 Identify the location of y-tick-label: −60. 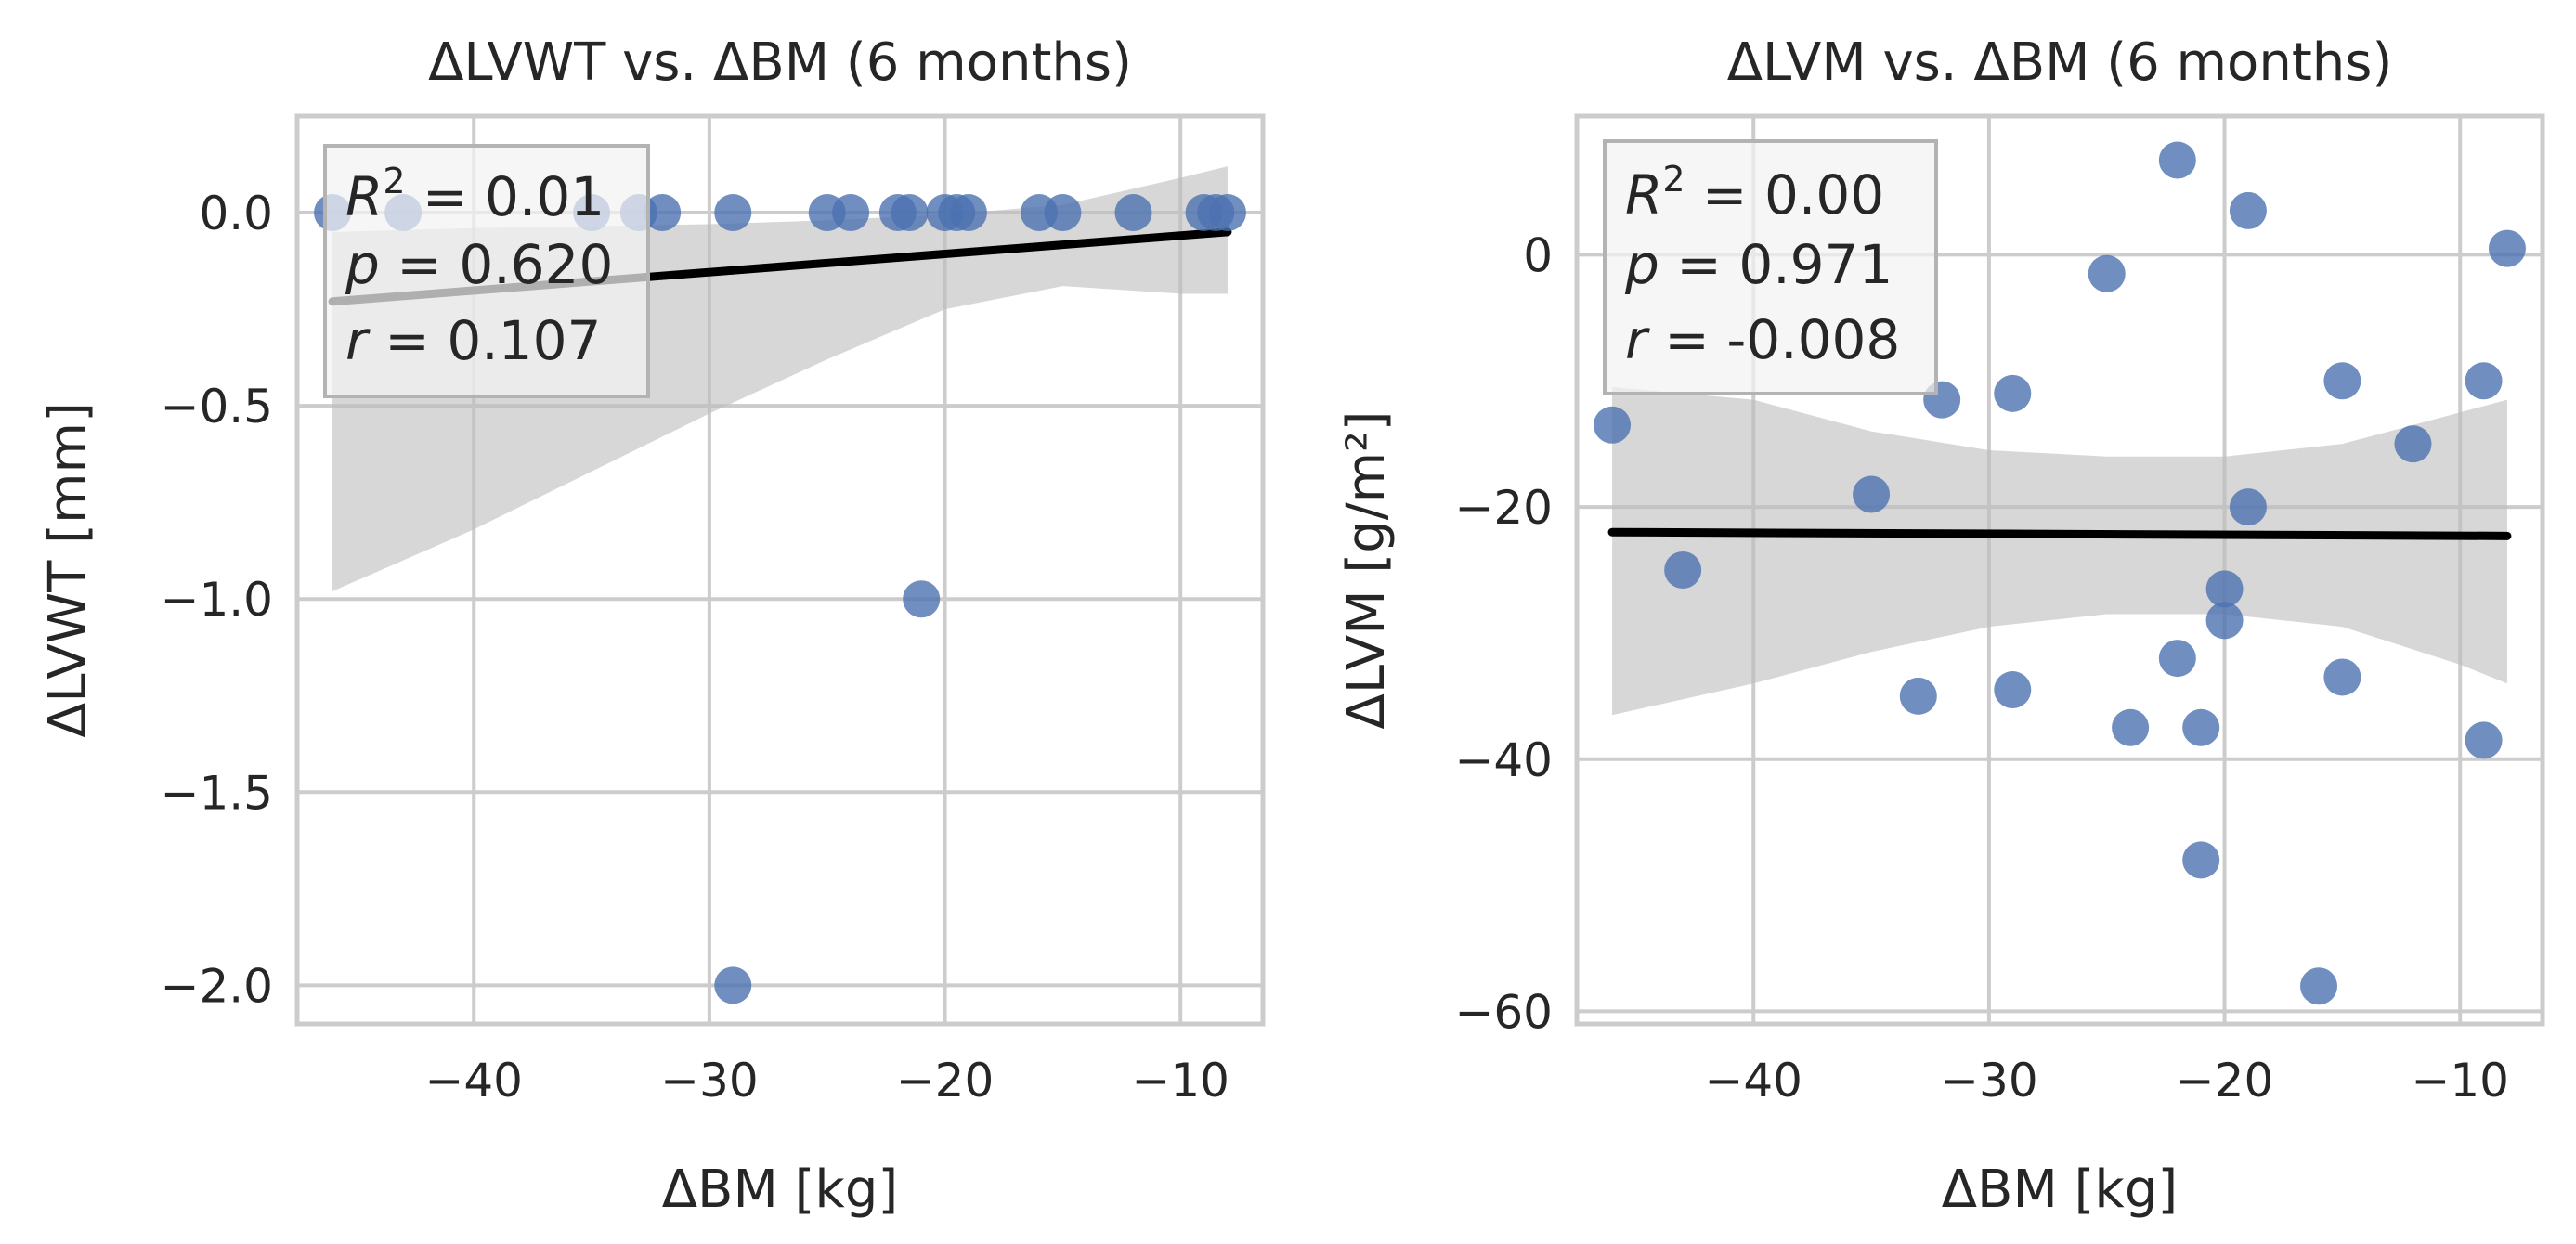
(1503, 1012).